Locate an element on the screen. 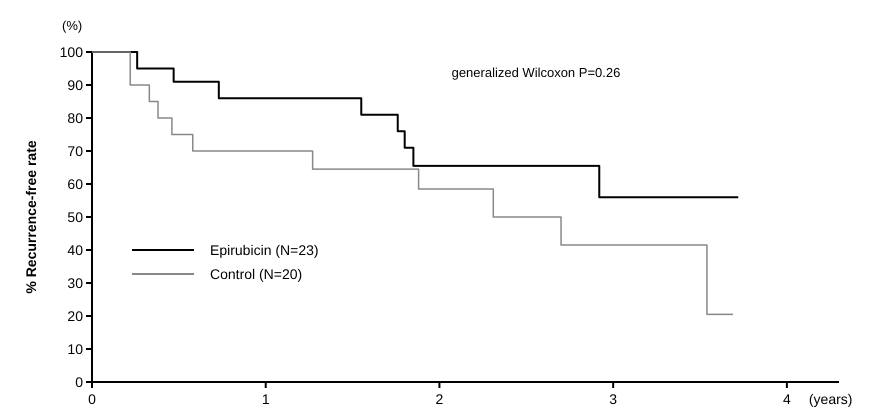  legend-label: Control (N=20) is located at coordinates (256, 274).